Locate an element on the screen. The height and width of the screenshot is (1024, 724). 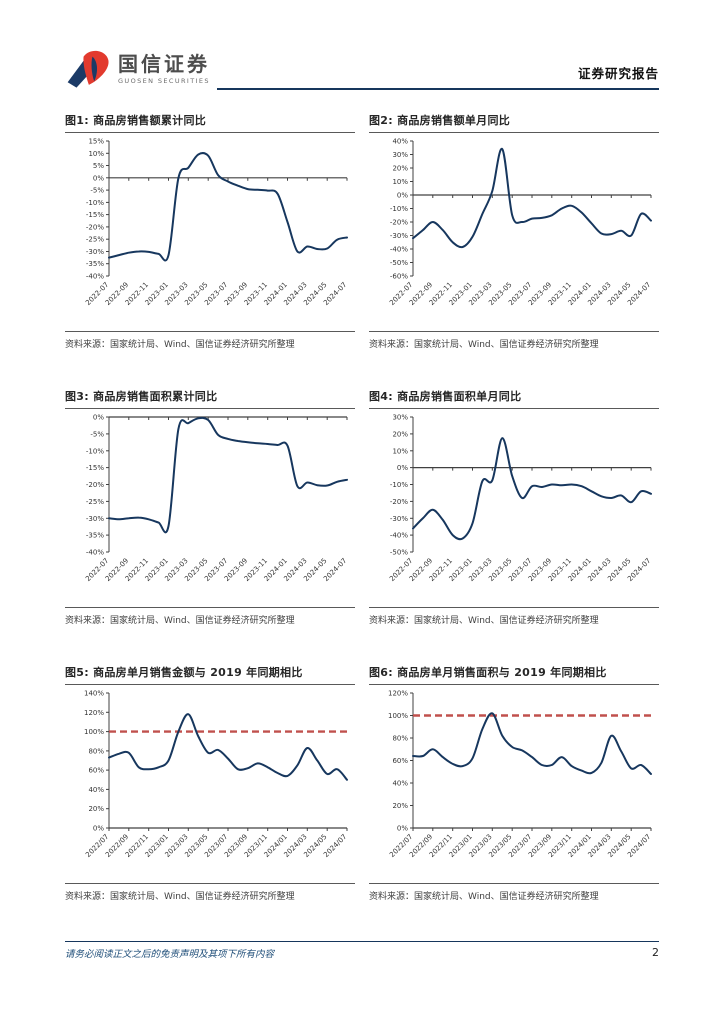
page-footer: 请务必阅读正文之后的免责声明及其项下所有内容 2 is located at coordinates (362, 950).